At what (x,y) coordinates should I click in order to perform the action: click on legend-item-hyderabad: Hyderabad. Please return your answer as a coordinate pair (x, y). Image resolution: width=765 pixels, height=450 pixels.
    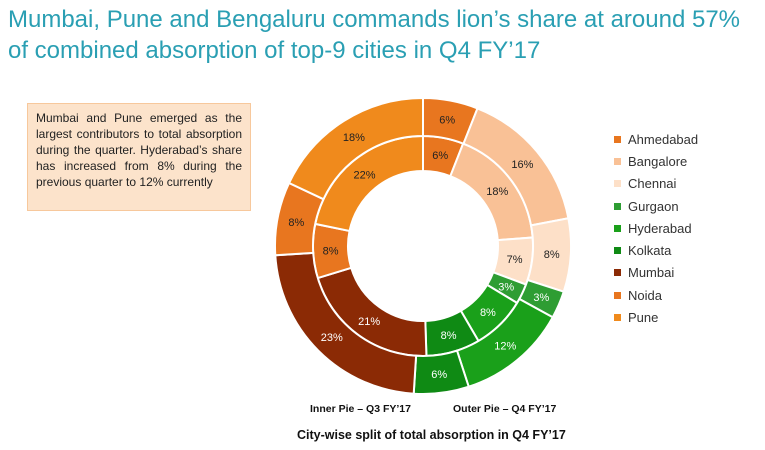
    Looking at the image, I should click on (656, 228).